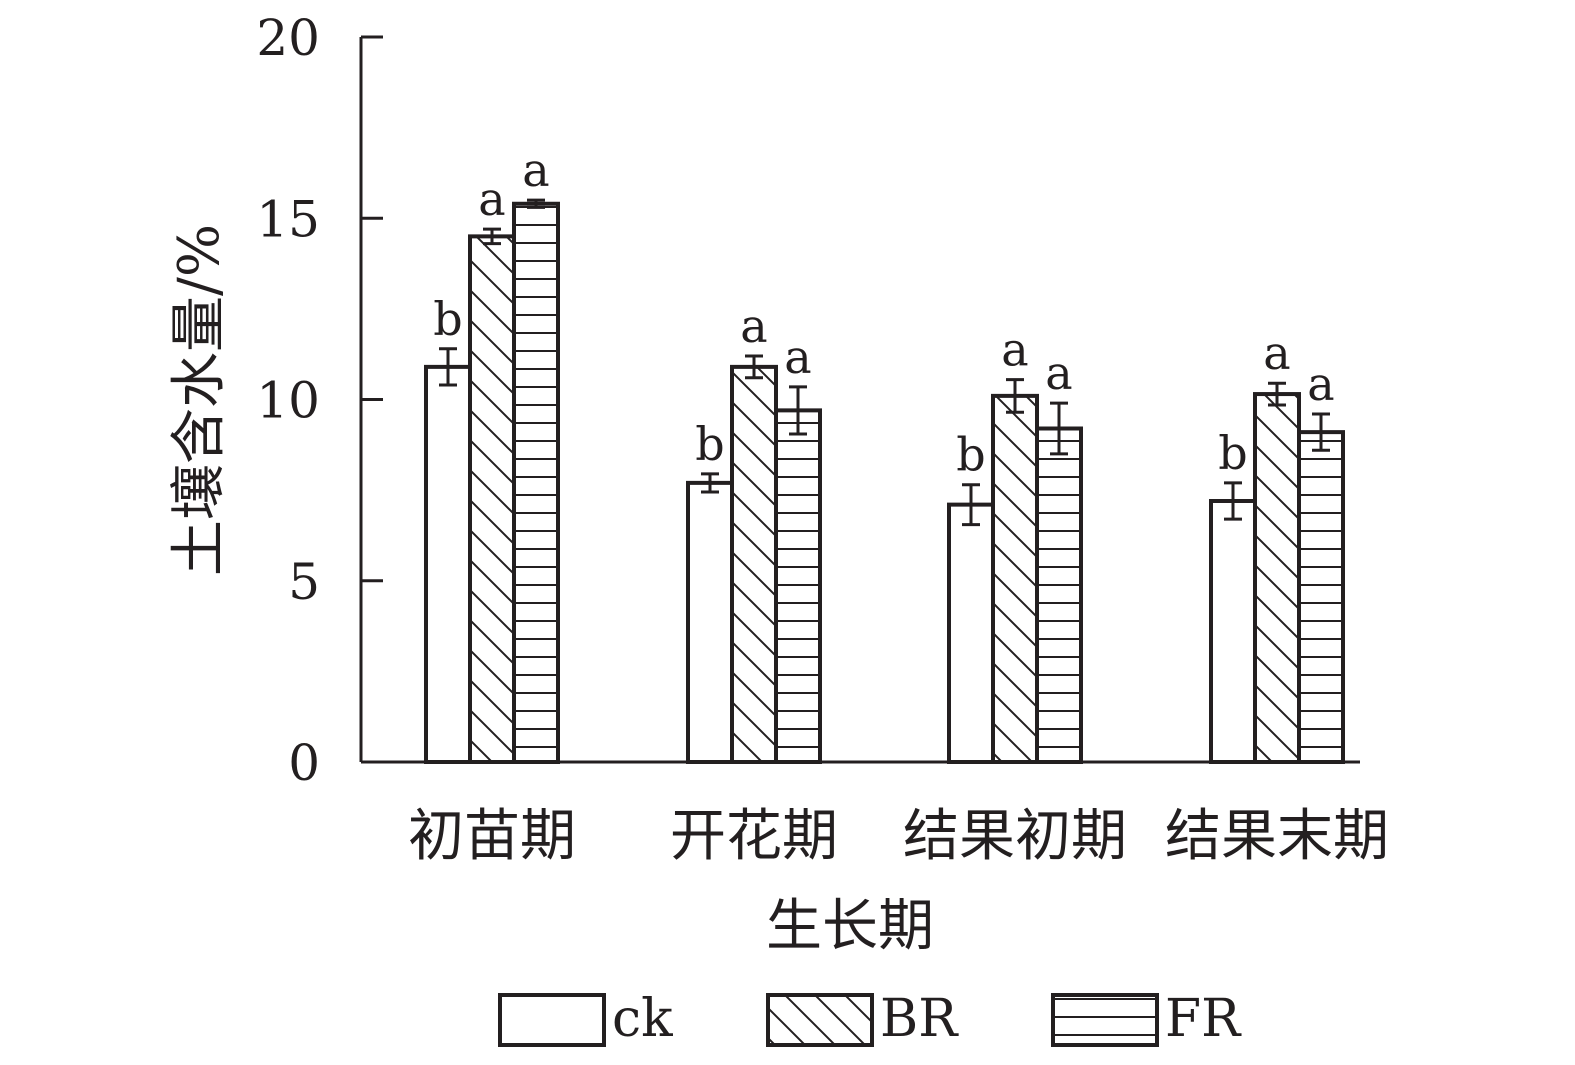 This screenshot has width=1575, height=1065. What do you see at coordinates (919, 1019) in the screenshot?
I see `legend-label-br: BR` at bounding box center [919, 1019].